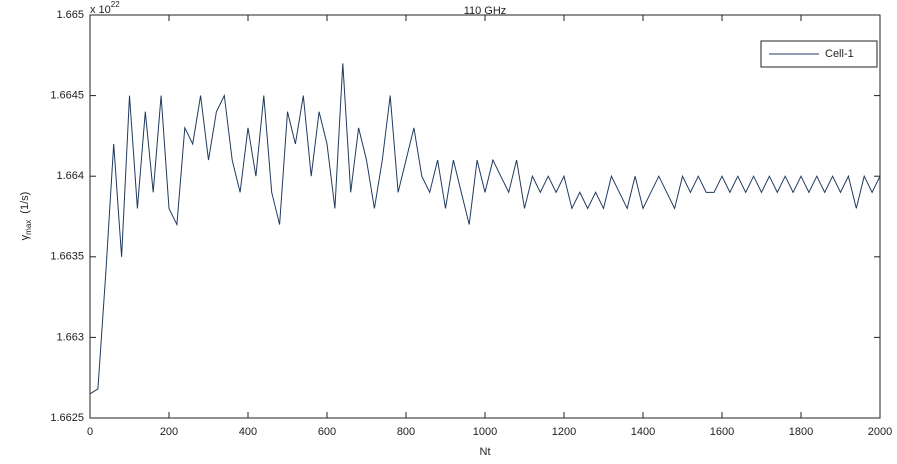 This screenshot has height=464, width=897. What do you see at coordinates (643, 432) in the screenshot?
I see `x-tick-label: 1400` at bounding box center [643, 432].